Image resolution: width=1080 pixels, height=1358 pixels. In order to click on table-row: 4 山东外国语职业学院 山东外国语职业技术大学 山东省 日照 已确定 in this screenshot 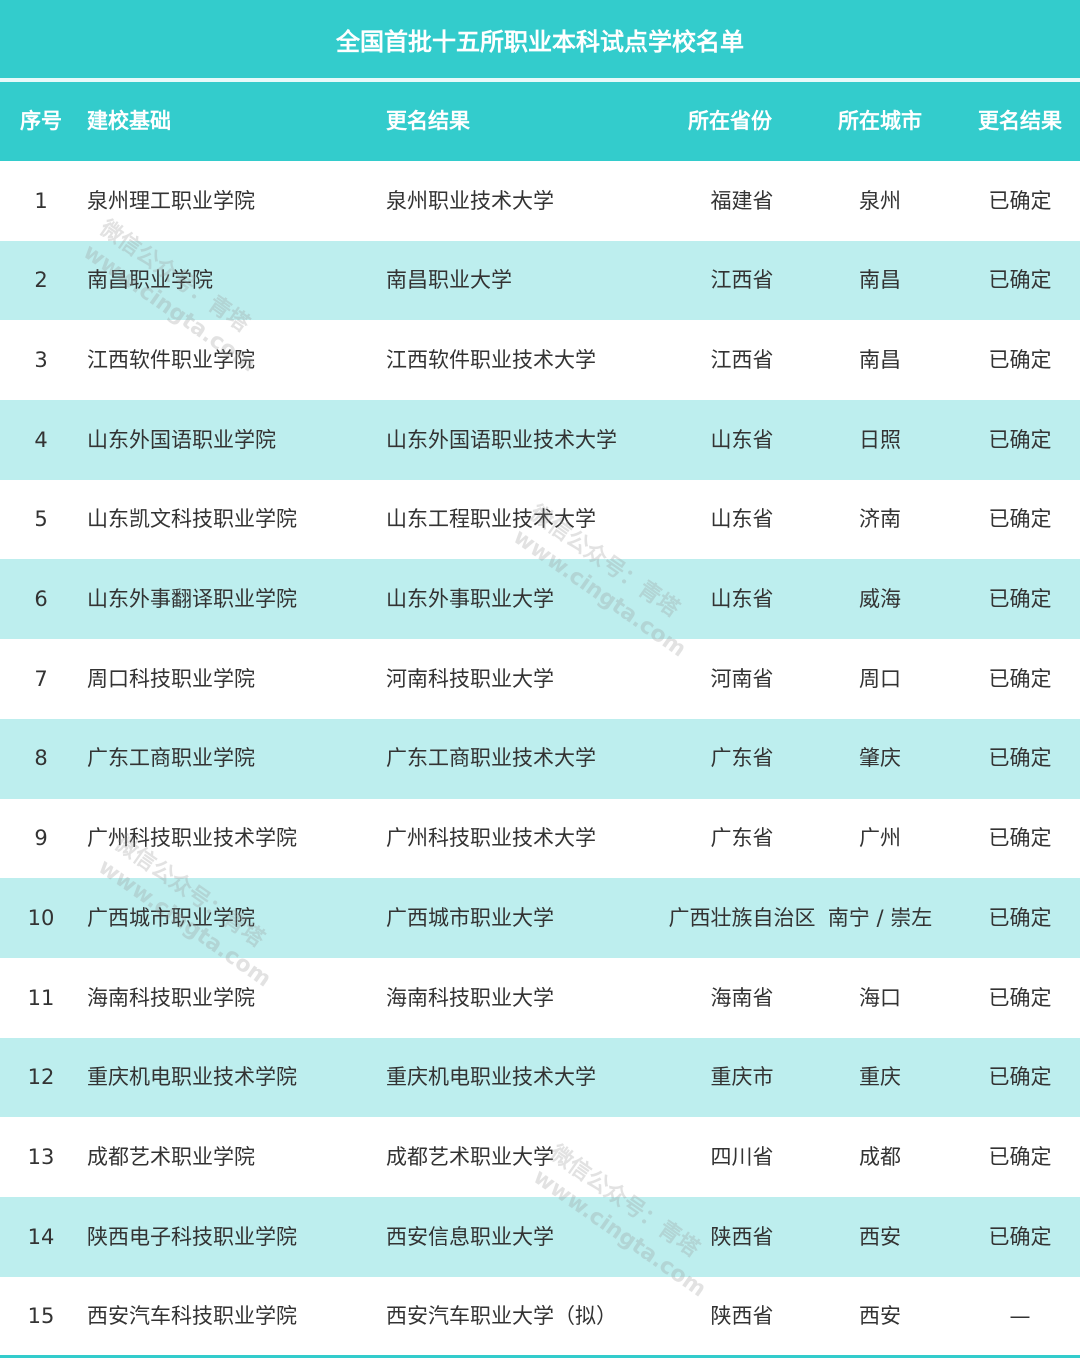, I will do `click(540, 440)`.